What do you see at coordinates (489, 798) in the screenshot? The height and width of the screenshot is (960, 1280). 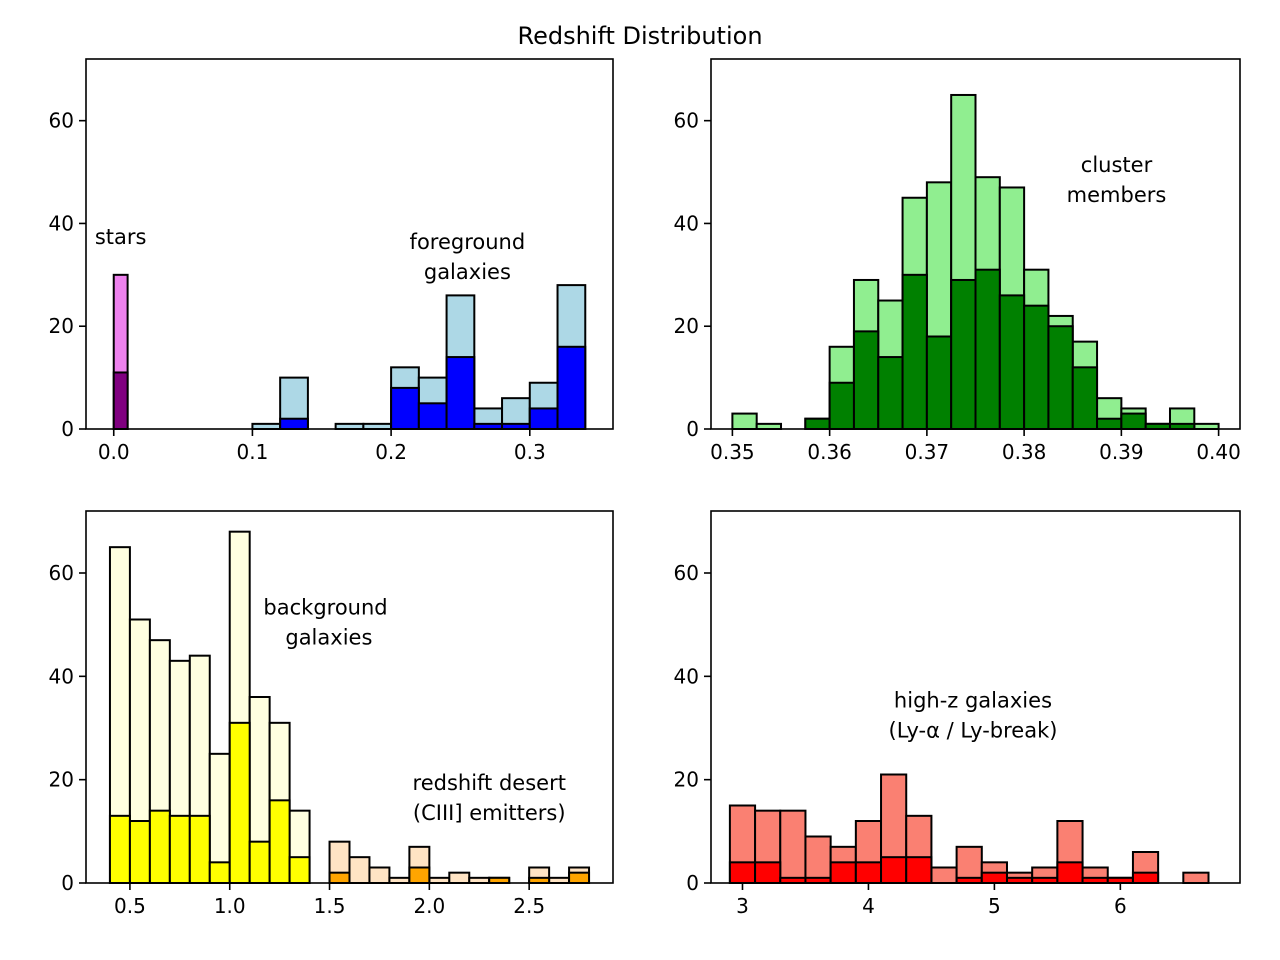 I see `annotation: redshift desert (CIII] emitters)` at bounding box center [489, 798].